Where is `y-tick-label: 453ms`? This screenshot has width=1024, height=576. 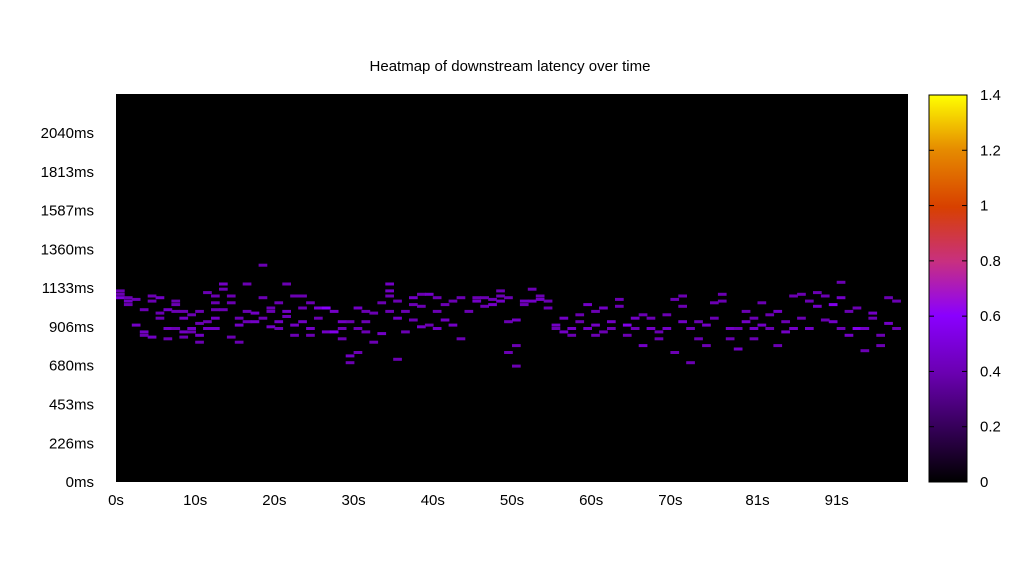 y-tick-label: 453ms is located at coordinates (71, 405).